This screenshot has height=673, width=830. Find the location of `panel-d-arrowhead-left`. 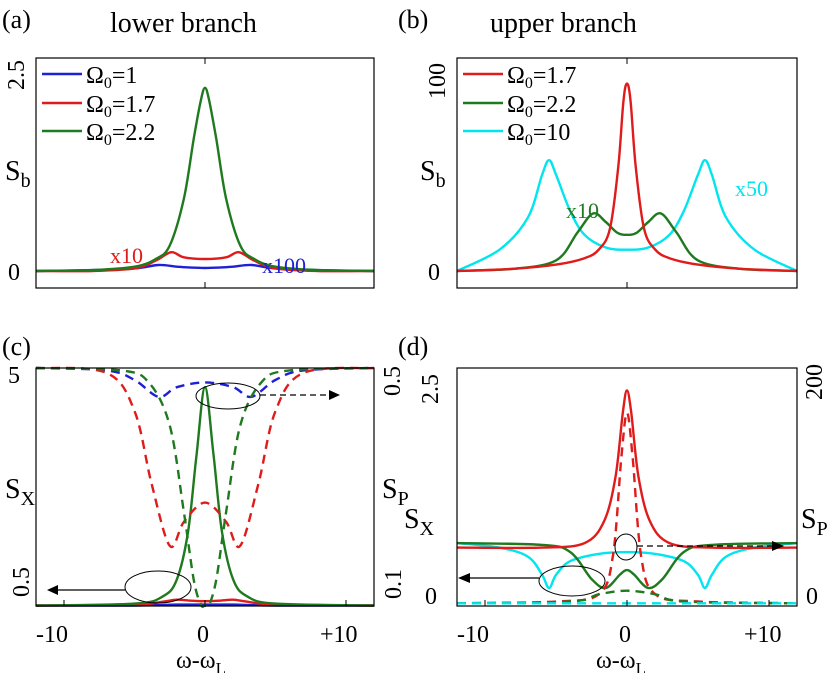

panel-d-arrowhead-left is located at coordinates (464, 578).